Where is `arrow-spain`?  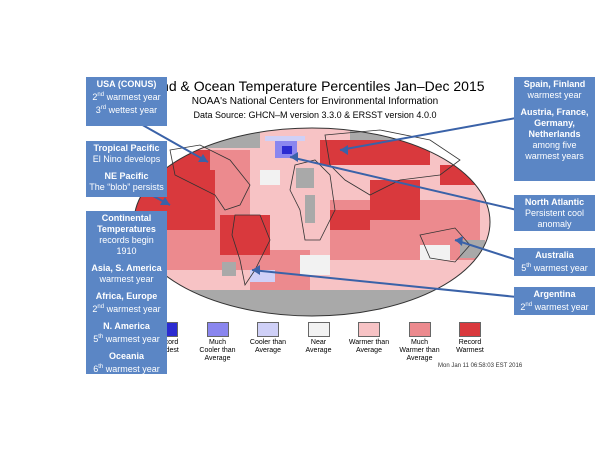
arrow-spain is located at coordinates (428, 134).